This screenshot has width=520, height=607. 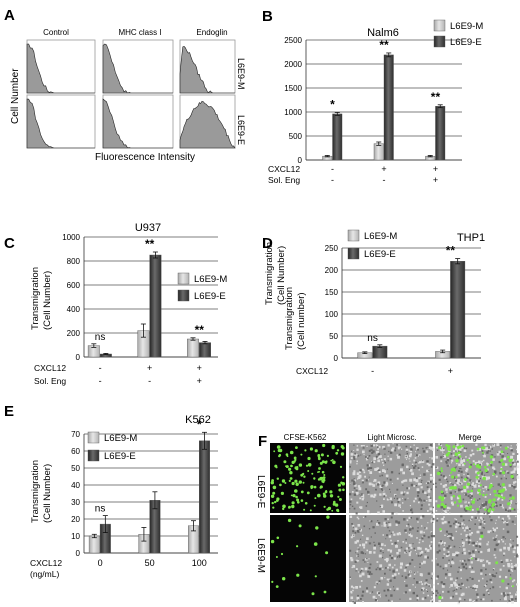 What do you see at coordinates (332, 292) in the screenshot?
I see `y-tick-label: 150` at bounding box center [332, 292].